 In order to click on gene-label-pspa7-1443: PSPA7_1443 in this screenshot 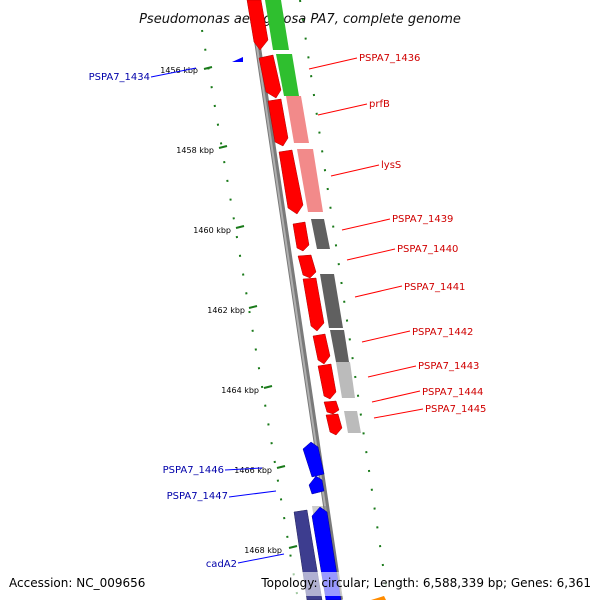, I will do `click(448, 366)`.